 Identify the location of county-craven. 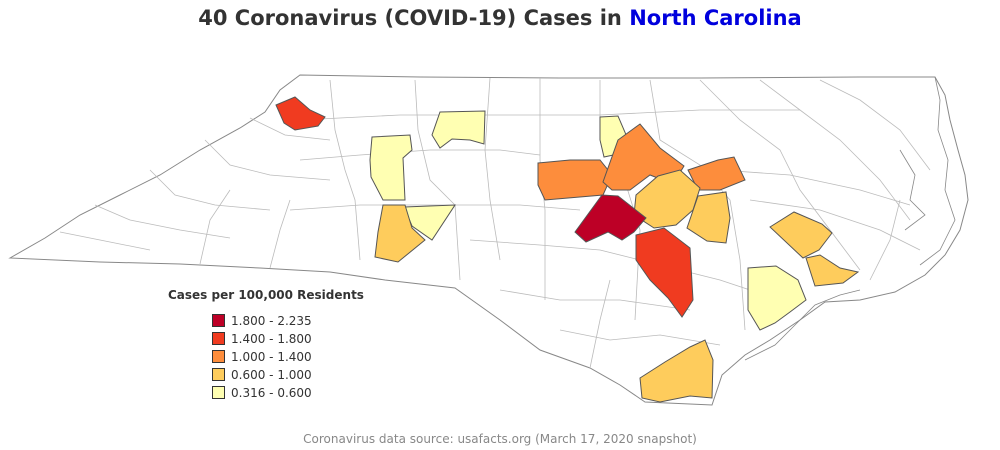
(832, 270).